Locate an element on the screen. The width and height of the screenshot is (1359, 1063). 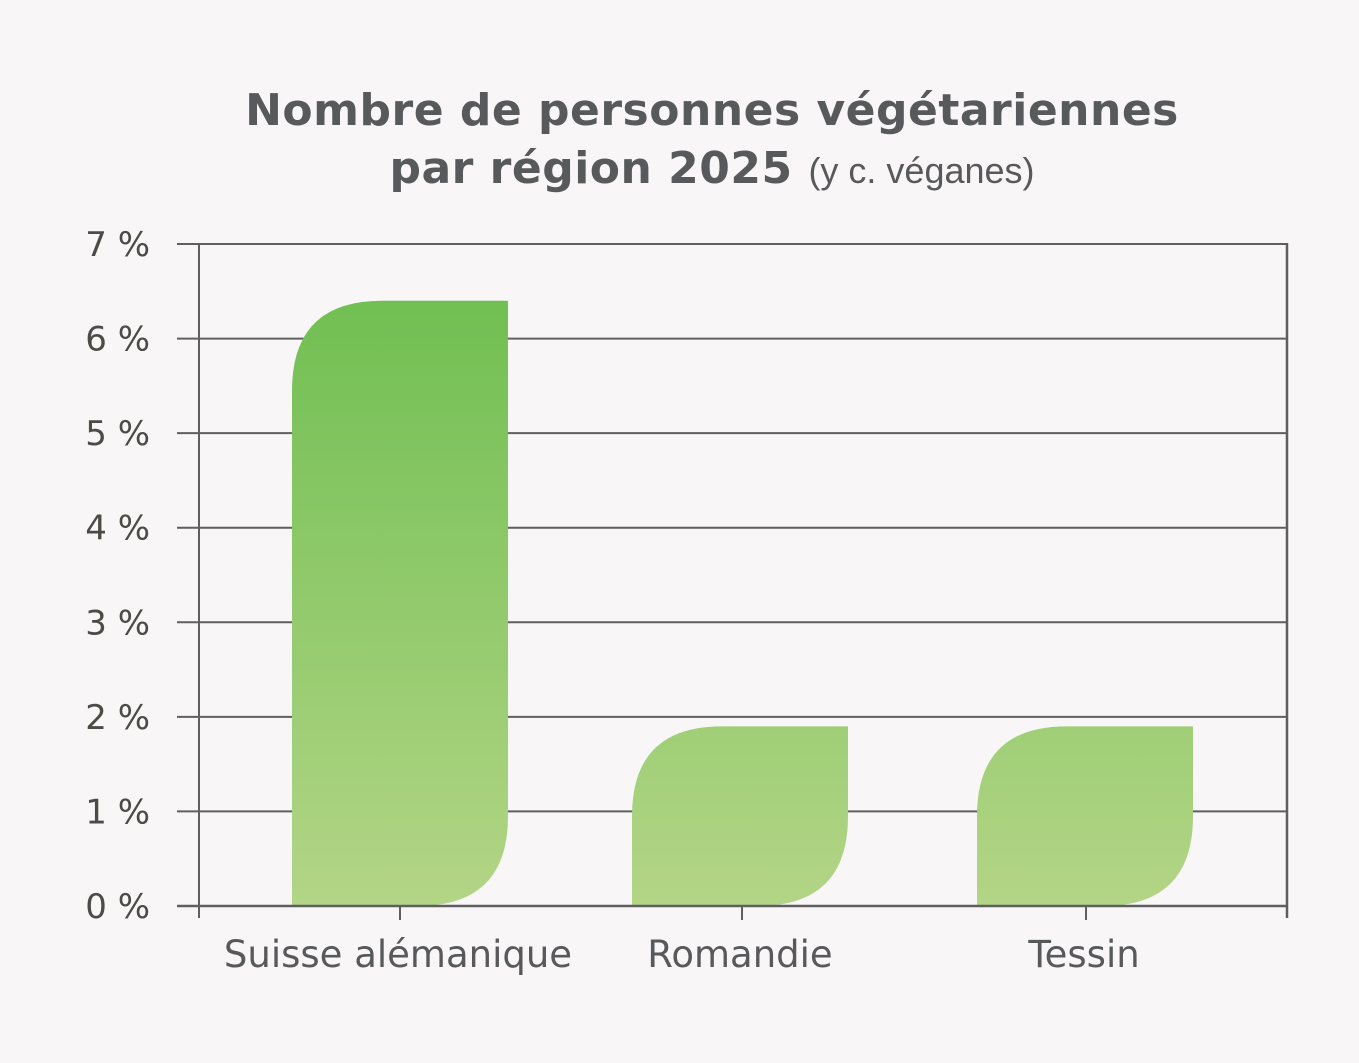
x-category-label: Tessin is located at coordinates (1083, 954).